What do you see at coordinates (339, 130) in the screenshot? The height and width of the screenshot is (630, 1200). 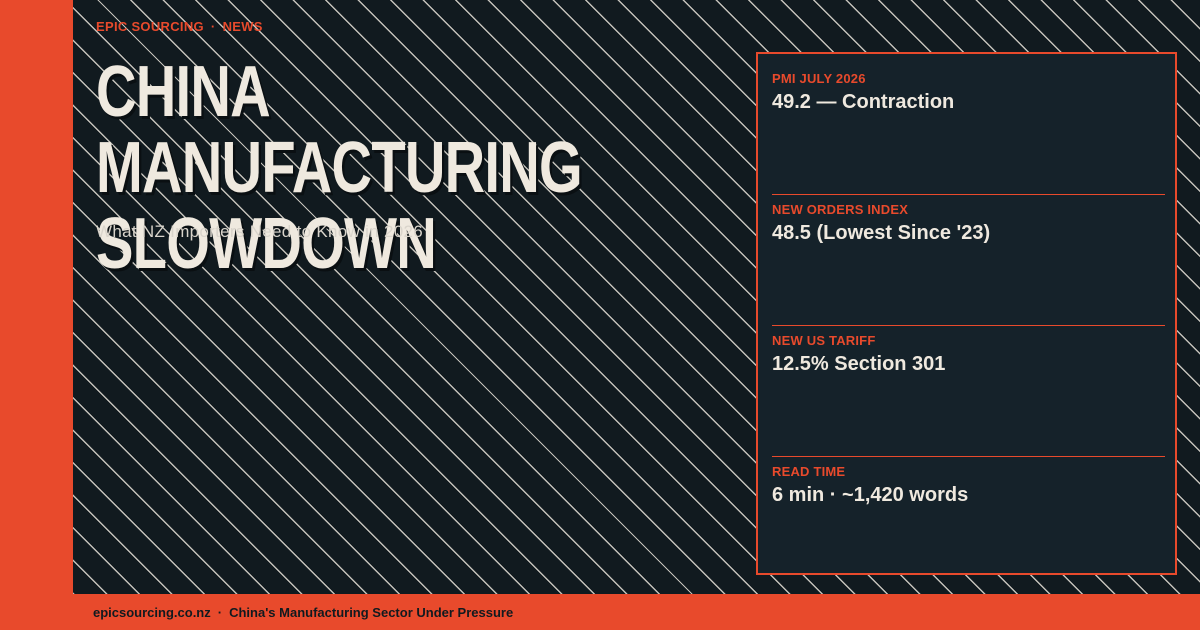 I see `title-line-1: CHINA MANUFACTURING` at bounding box center [339, 130].